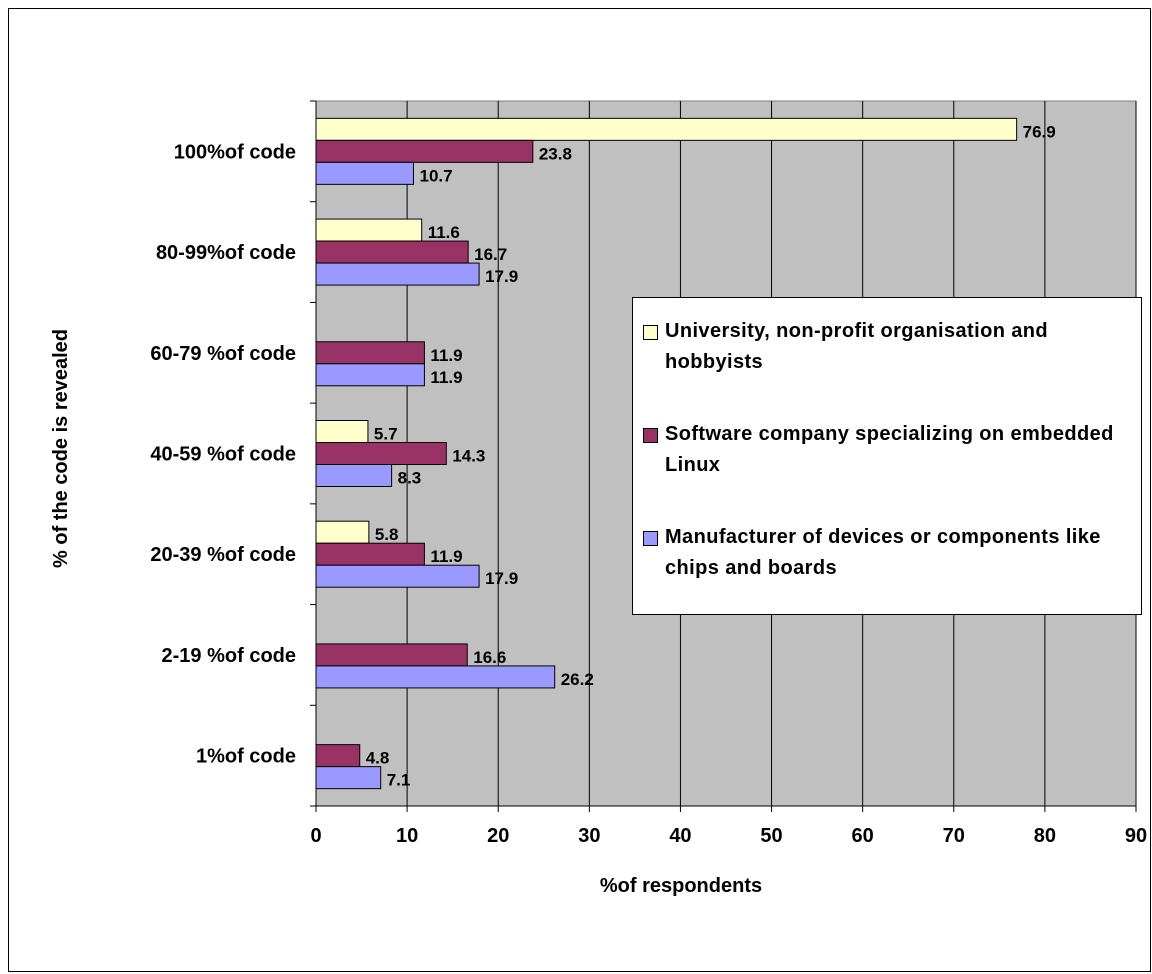 Image resolution: width=1152 pixels, height=974 pixels. What do you see at coordinates (315, 836) in the screenshot?
I see `x-tick-label: 0` at bounding box center [315, 836].